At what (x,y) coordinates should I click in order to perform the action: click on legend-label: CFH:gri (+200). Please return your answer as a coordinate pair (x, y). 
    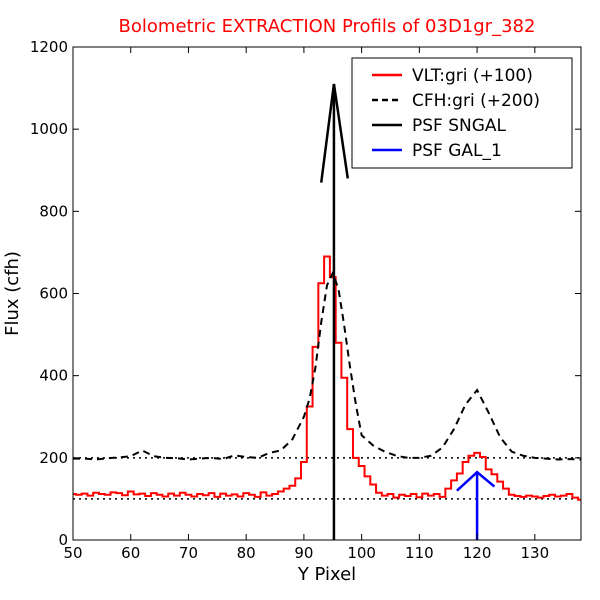
    Looking at the image, I should click on (476, 101).